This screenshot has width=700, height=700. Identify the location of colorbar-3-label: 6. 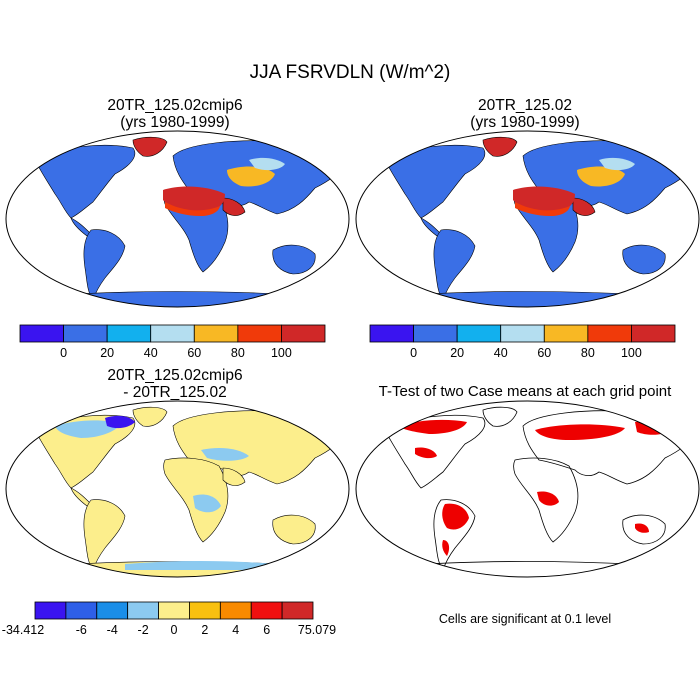
(266, 630).